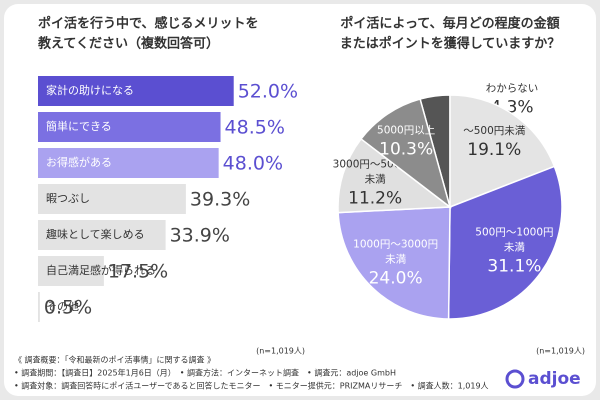  I want to click on footer-heading: 《 調査概要：「令和最新のポイ活事情」に関する調査 》, so click(114, 360).